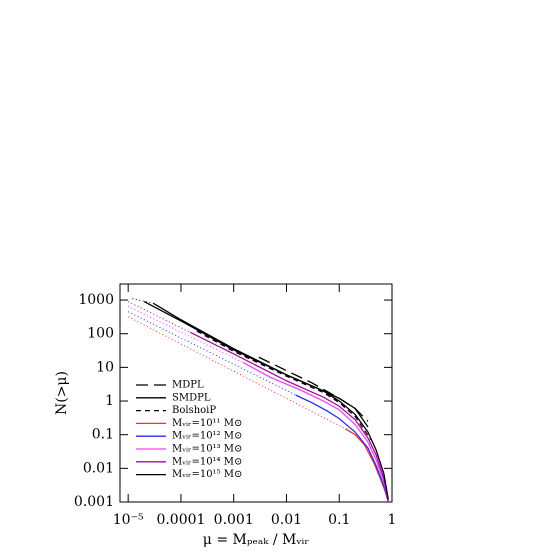 The width and height of the screenshot is (554, 554). I want to click on y-tick-label: 10, so click(105, 367).